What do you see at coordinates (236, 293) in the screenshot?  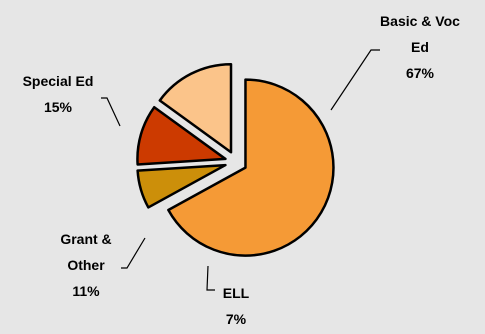 I see `slice-label-line: ELL` at bounding box center [236, 293].